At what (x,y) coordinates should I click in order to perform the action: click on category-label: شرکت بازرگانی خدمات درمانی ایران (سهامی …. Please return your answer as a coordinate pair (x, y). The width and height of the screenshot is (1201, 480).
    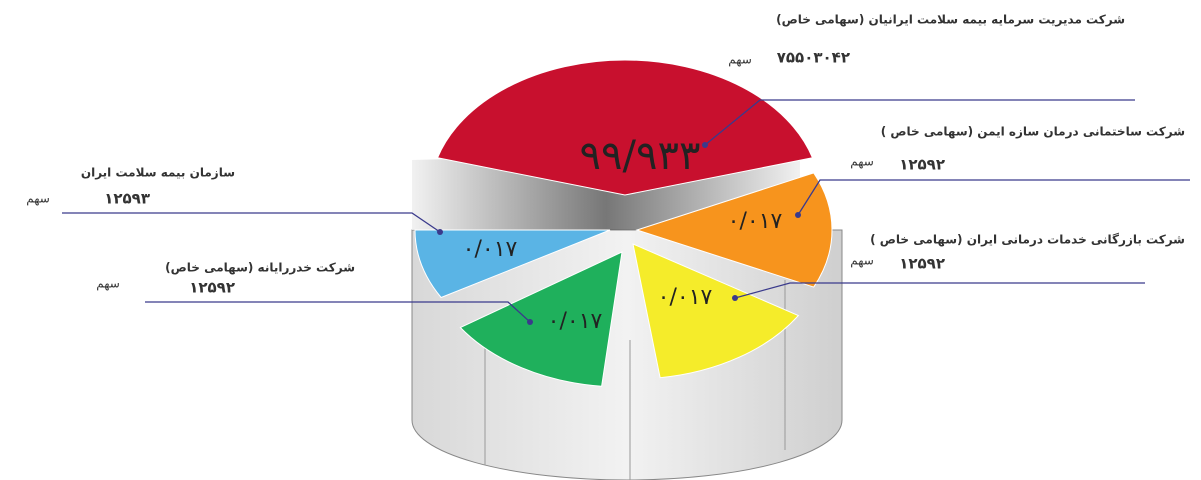
    Looking at the image, I should click on (1027, 240).